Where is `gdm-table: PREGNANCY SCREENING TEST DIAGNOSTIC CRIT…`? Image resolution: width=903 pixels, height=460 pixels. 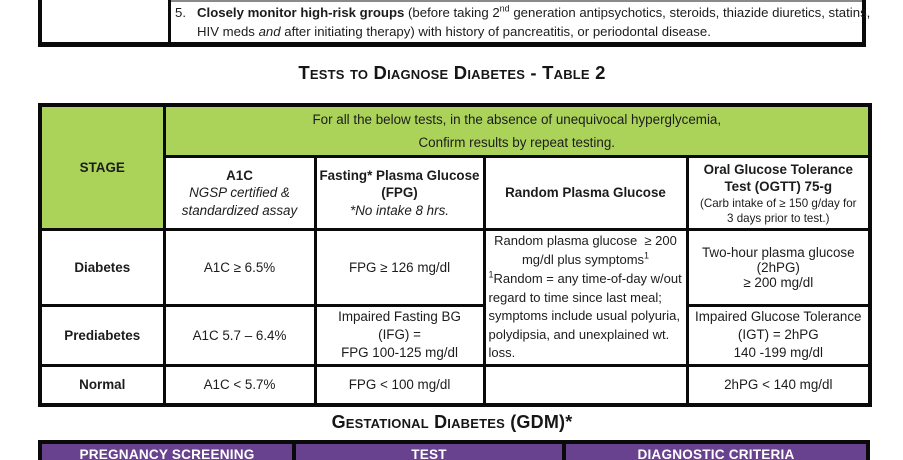
gdm-table: PREGNANCY SCREENING TEST DIAGNOSTIC CRIT… is located at coordinates (454, 450).